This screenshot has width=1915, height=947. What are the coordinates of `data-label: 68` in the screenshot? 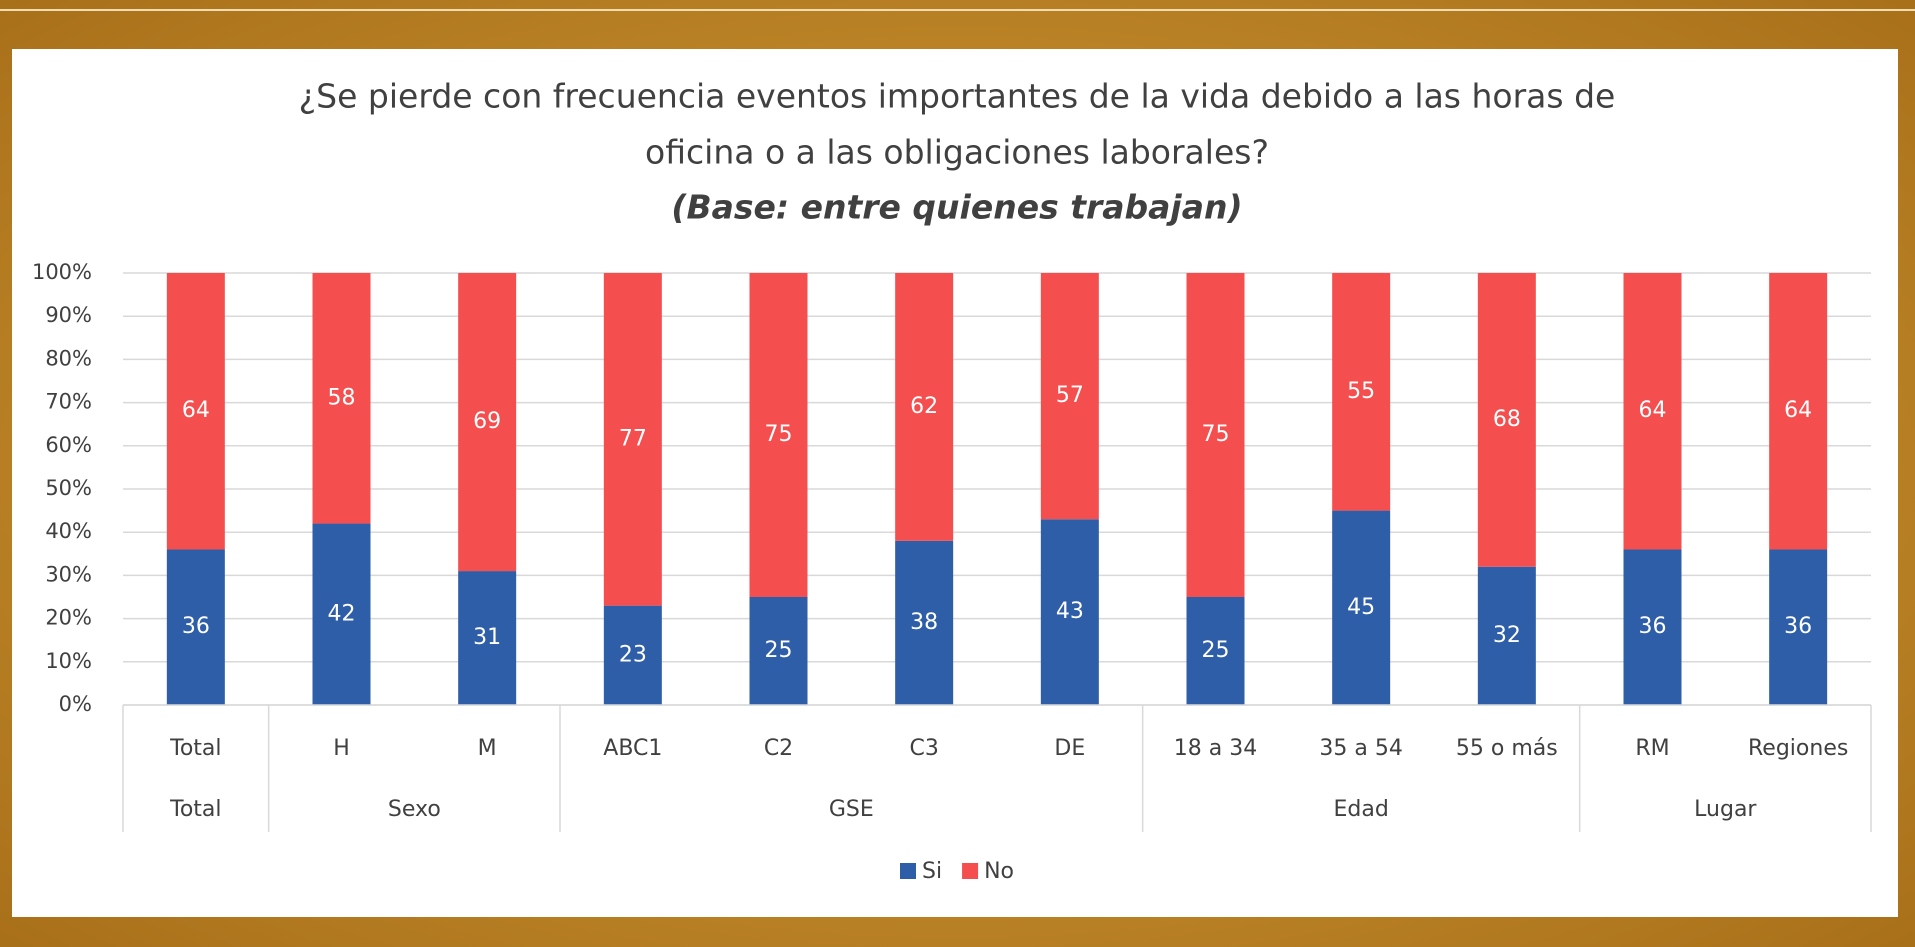 It's located at (1507, 419).